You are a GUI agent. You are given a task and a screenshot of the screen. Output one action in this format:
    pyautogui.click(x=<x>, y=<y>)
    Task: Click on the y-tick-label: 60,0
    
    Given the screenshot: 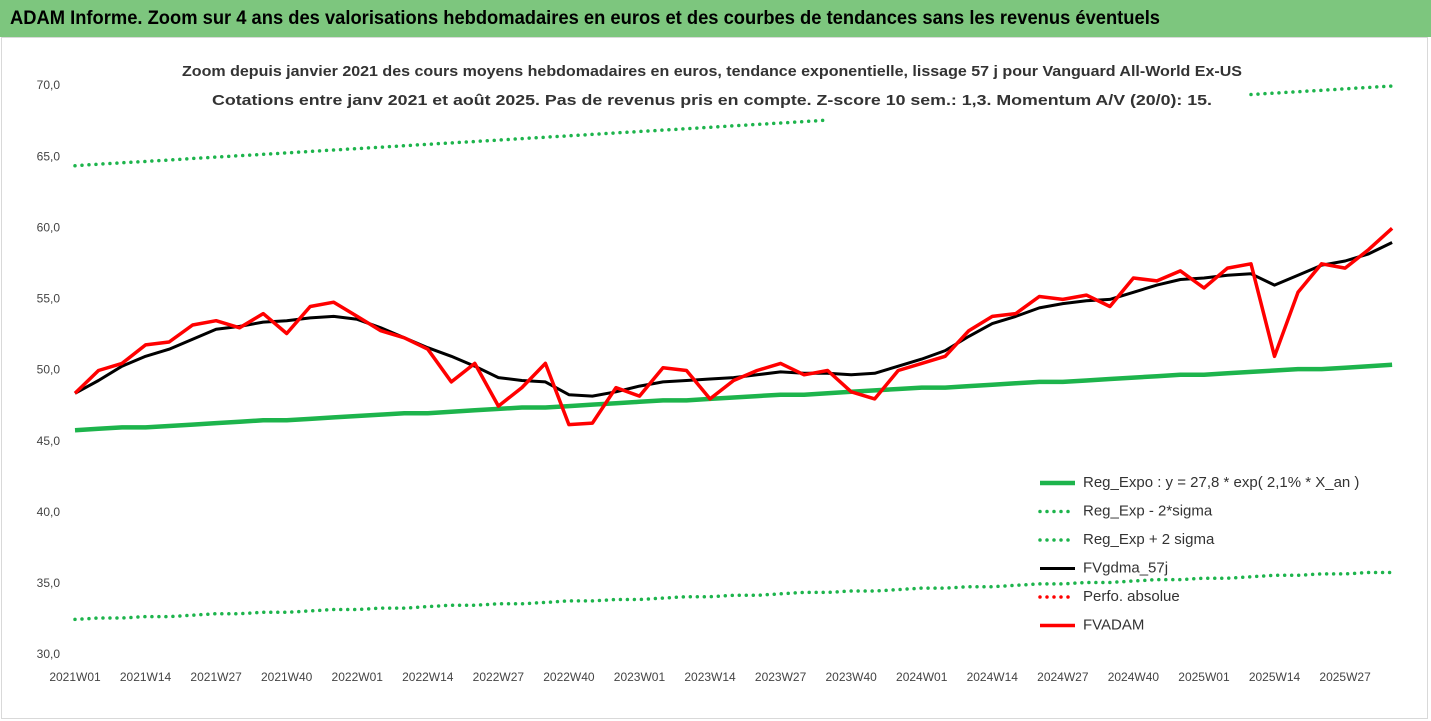 What is the action you would take?
    pyautogui.click(x=49, y=227)
    